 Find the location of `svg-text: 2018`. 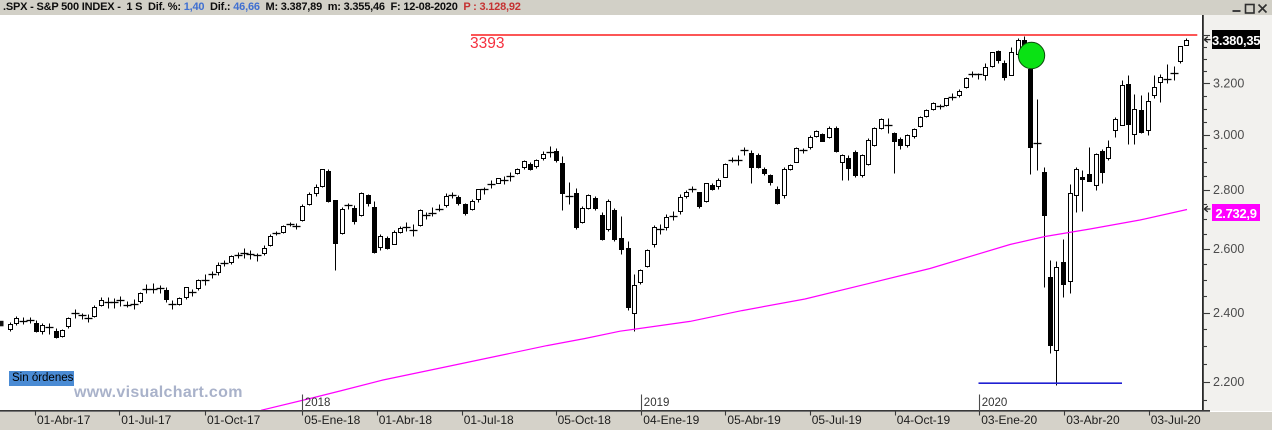

svg-text: 2018 is located at coordinates (318, 403).